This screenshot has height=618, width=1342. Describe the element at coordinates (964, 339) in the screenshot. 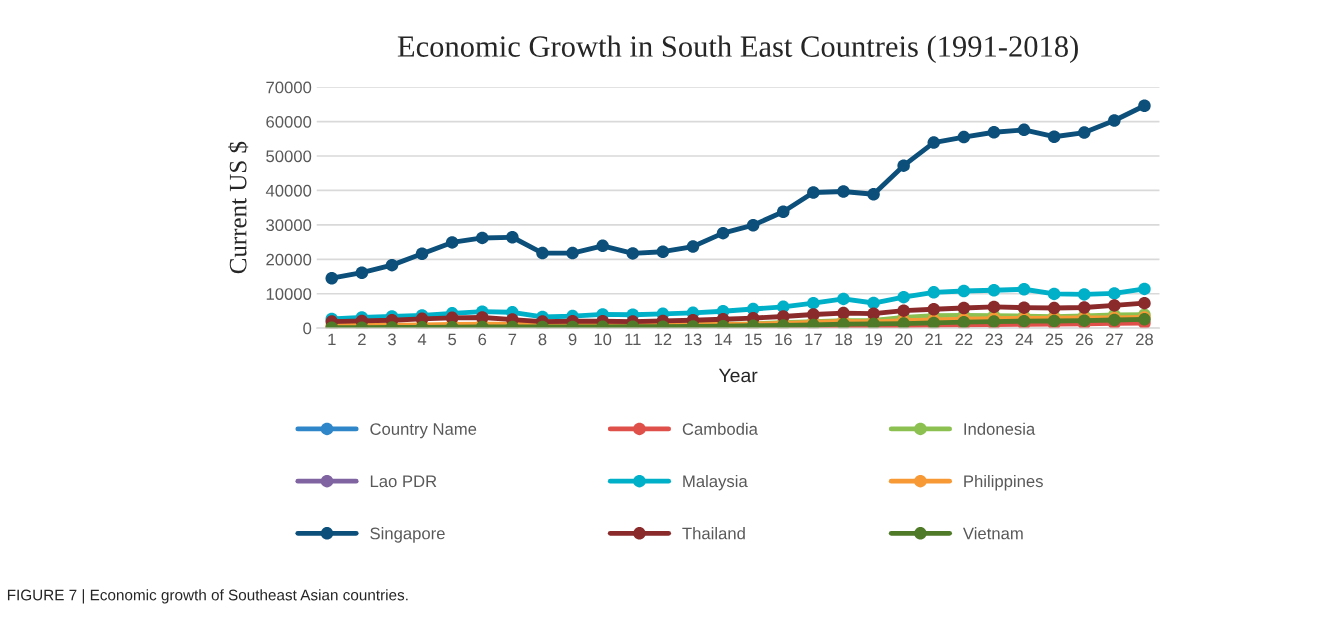

I see `x-tick-label: 22` at that location.